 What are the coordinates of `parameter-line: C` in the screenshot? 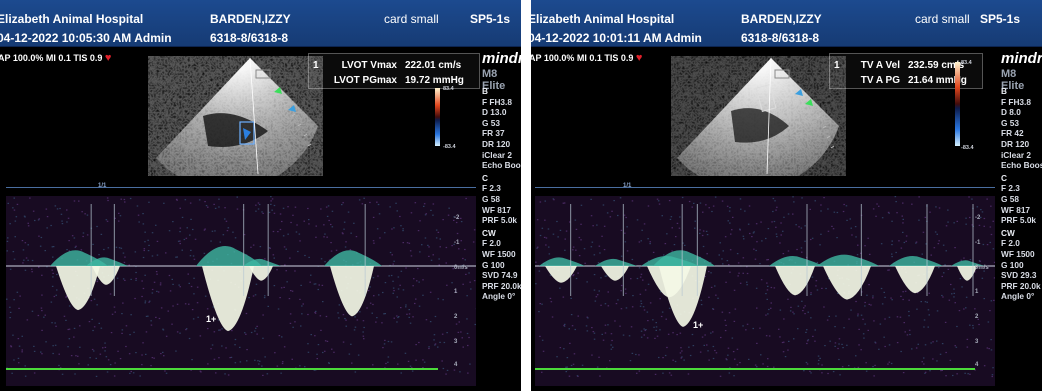 It's located at (1004, 177).